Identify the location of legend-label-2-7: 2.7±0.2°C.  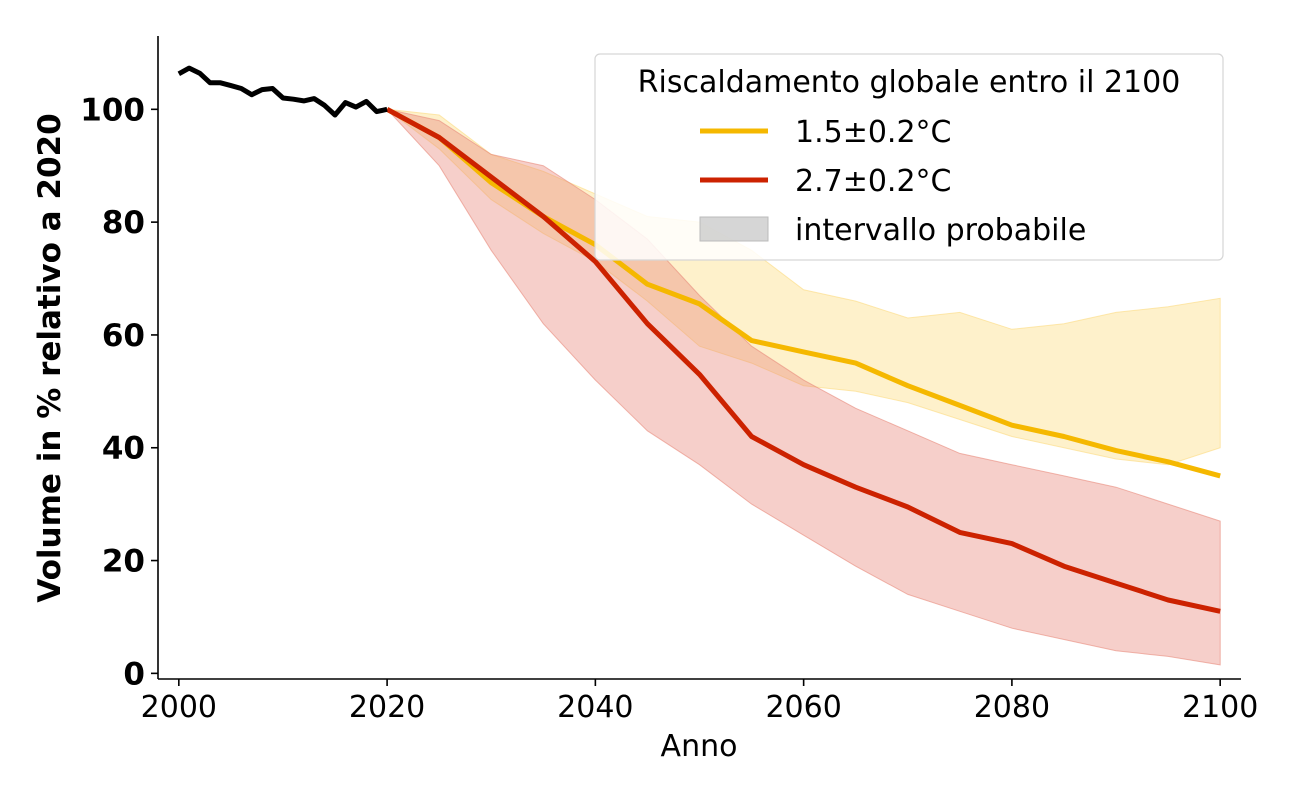
(873, 181).